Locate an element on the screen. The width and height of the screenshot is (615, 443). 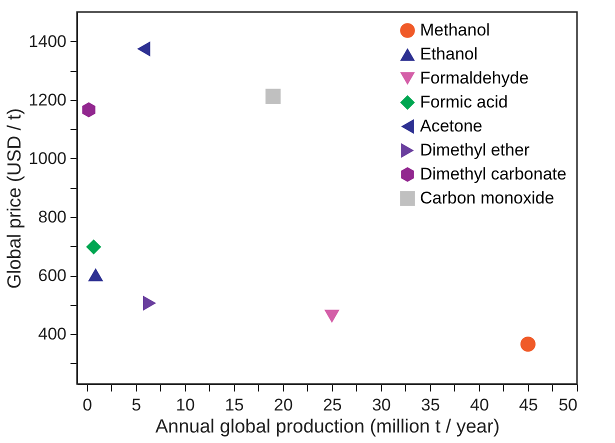
legend-label: Acetone is located at coordinates (451, 126).